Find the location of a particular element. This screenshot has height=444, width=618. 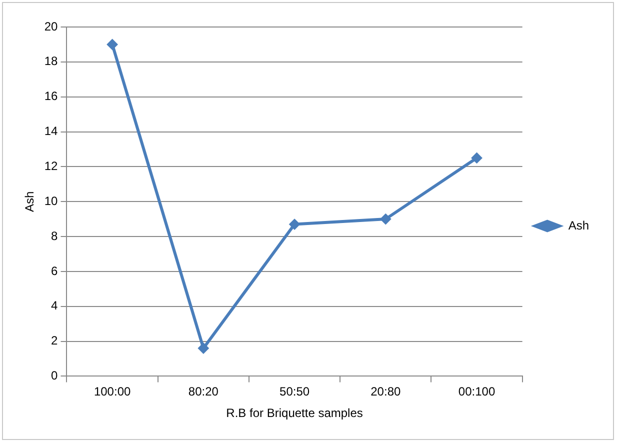

y-tick-label: 16 is located at coordinates (51, 96).